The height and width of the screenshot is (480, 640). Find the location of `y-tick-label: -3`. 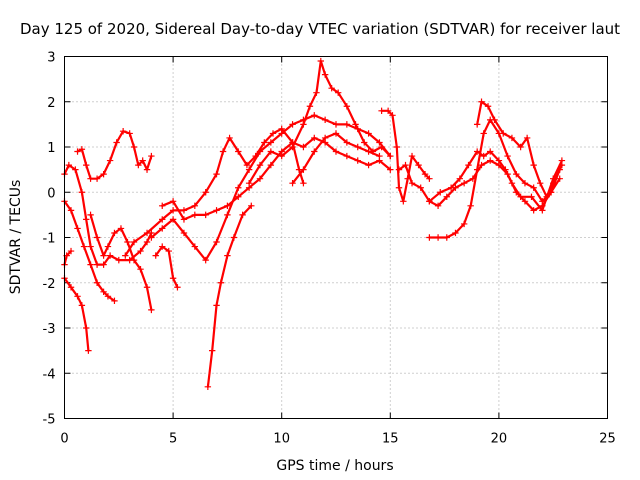

y-tick-label: -3 is located at coordinates (49, 329).